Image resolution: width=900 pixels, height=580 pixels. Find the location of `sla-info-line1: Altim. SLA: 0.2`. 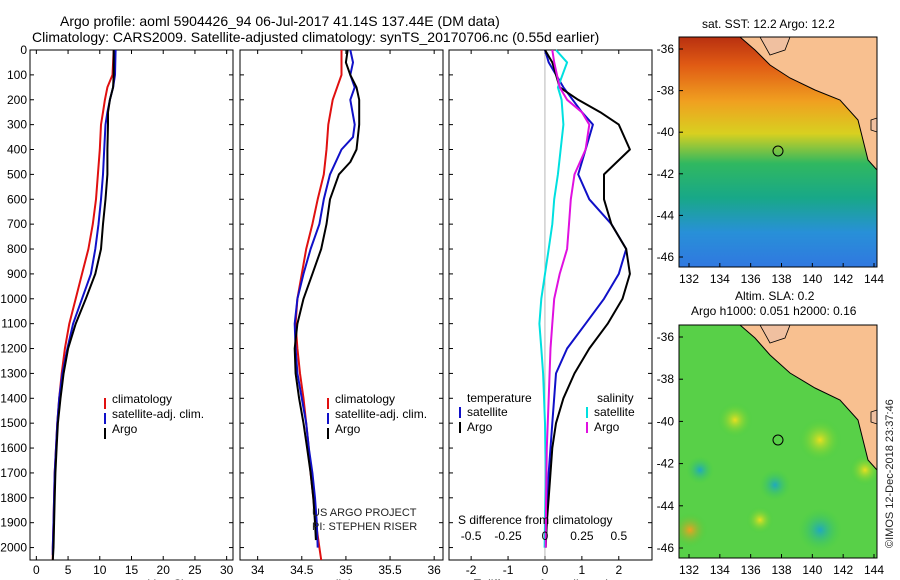

sla-info-line1: Altim. SLA: 0.2 is located at coordinates (775, 296).